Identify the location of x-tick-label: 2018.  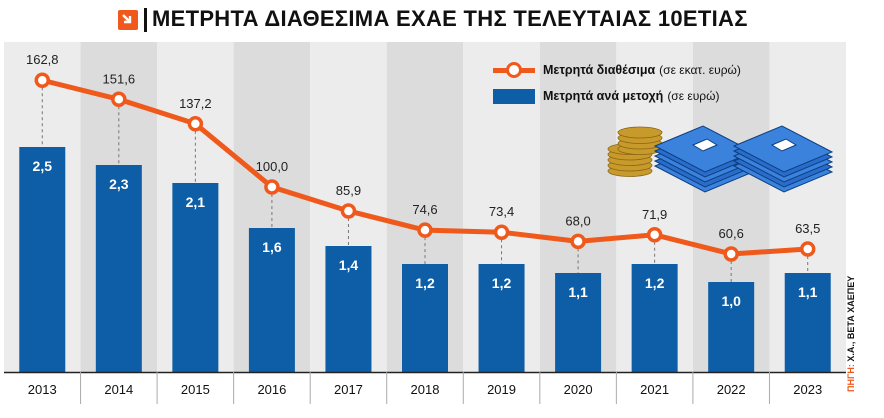
(425, 389).